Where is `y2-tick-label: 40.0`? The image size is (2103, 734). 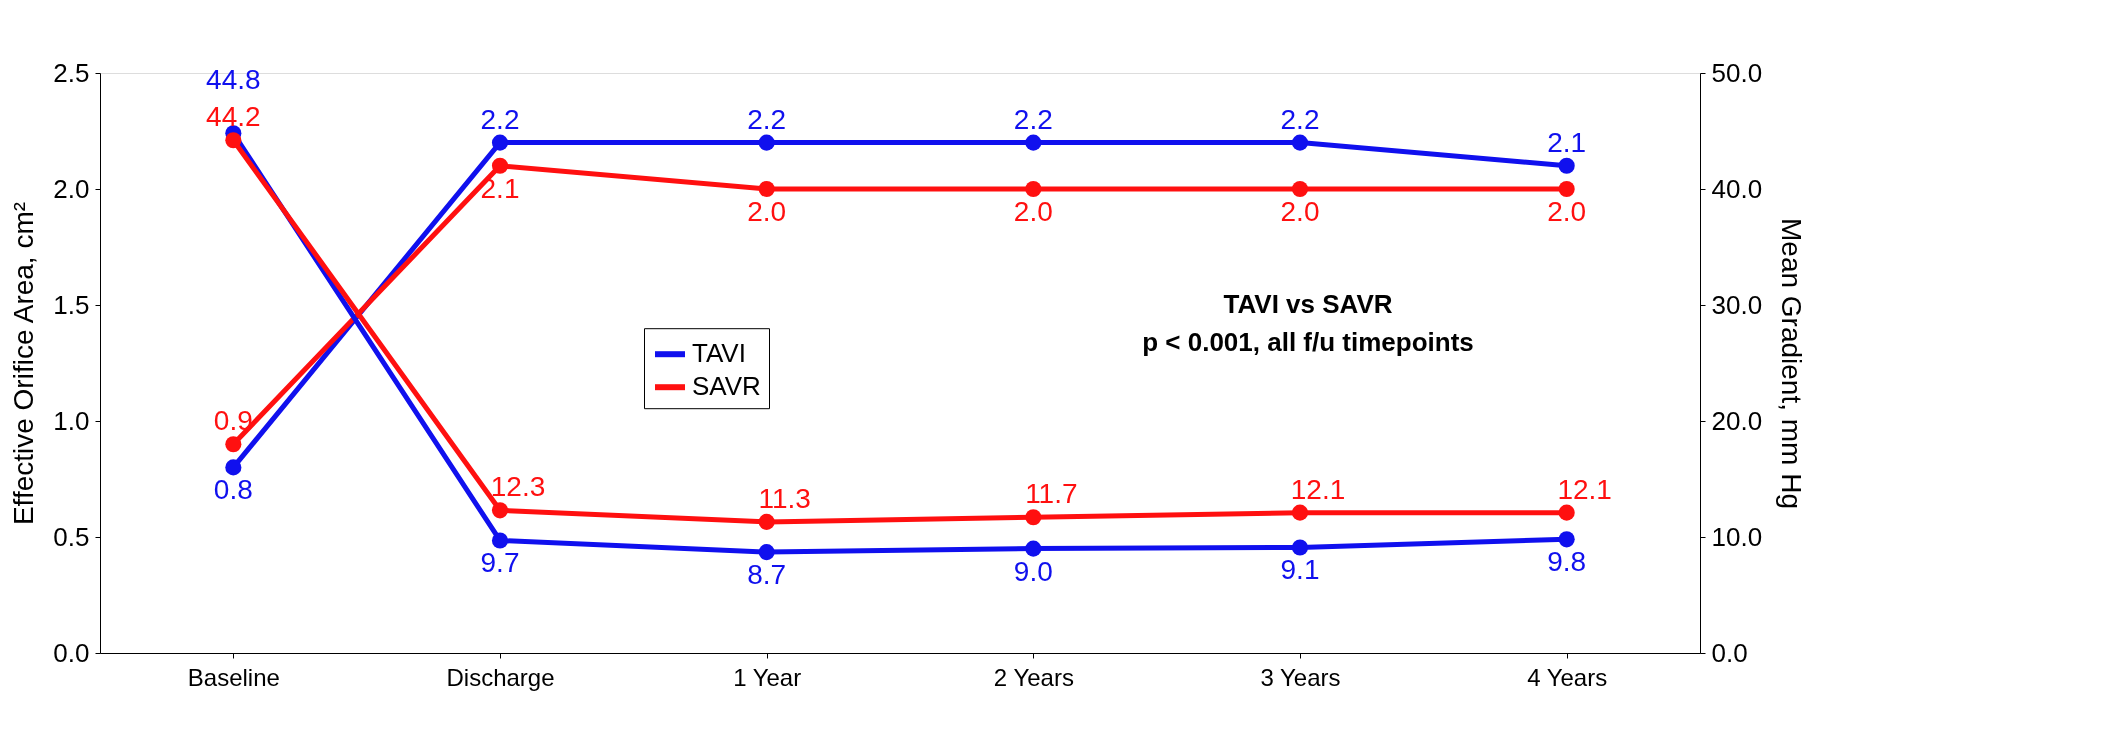 y2-tick-label: 40.0 is located at coordinates (1737, 188).